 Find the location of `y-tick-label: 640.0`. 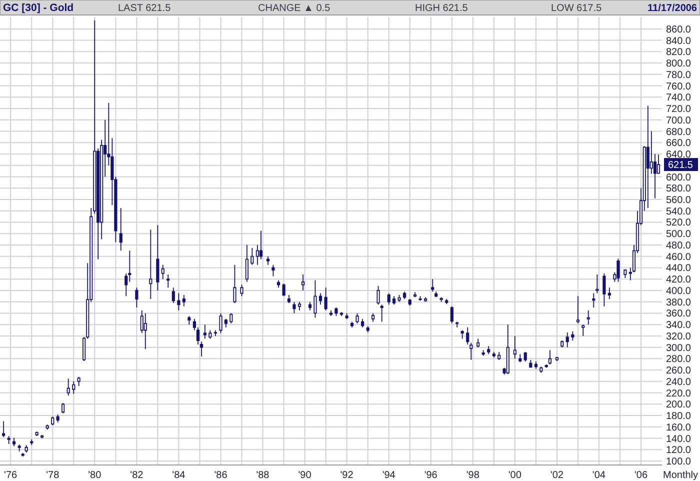

y-tick-label: 640.0 is located at coordinates (679, 155).